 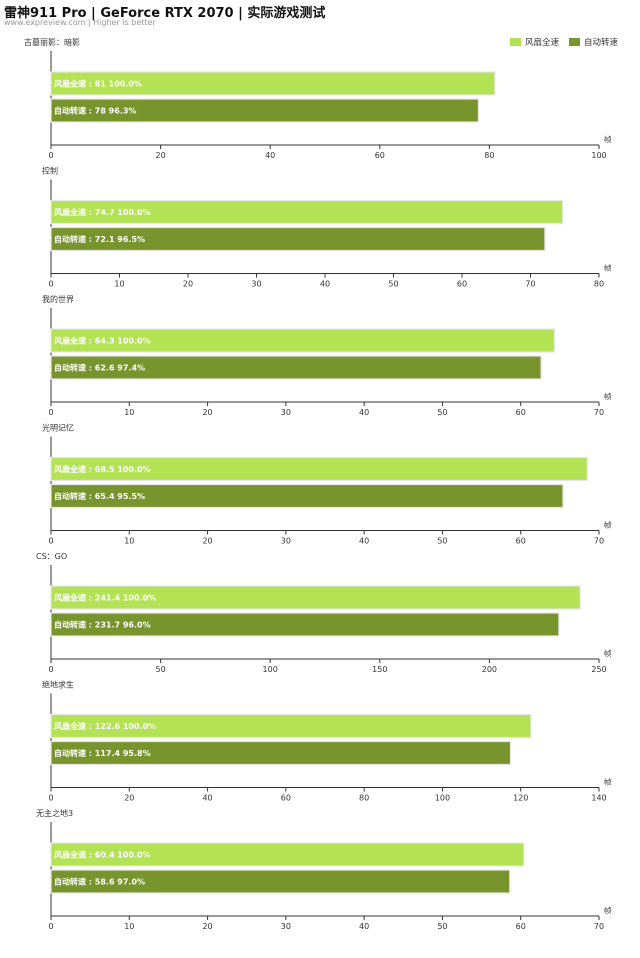 What do you see at coordinates (99, 496) in the screenshot?
I see `data-label: 自动转速 : 65.4 95.5%` at bounding box center [99, 496].